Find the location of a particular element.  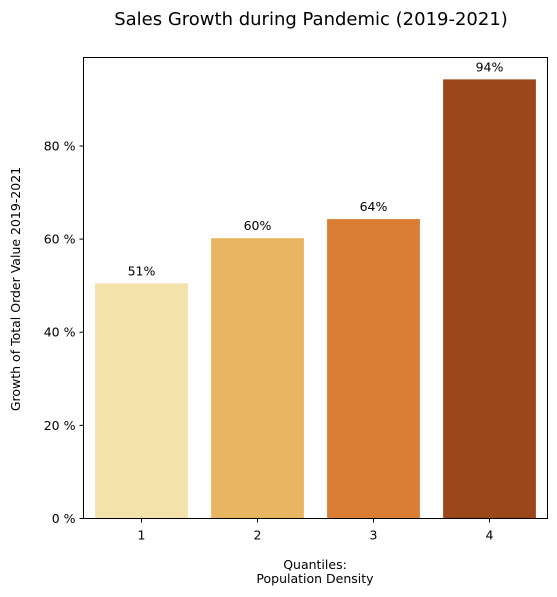

x-axis-label-line2: Population Density is located at coordinates (315, 578).